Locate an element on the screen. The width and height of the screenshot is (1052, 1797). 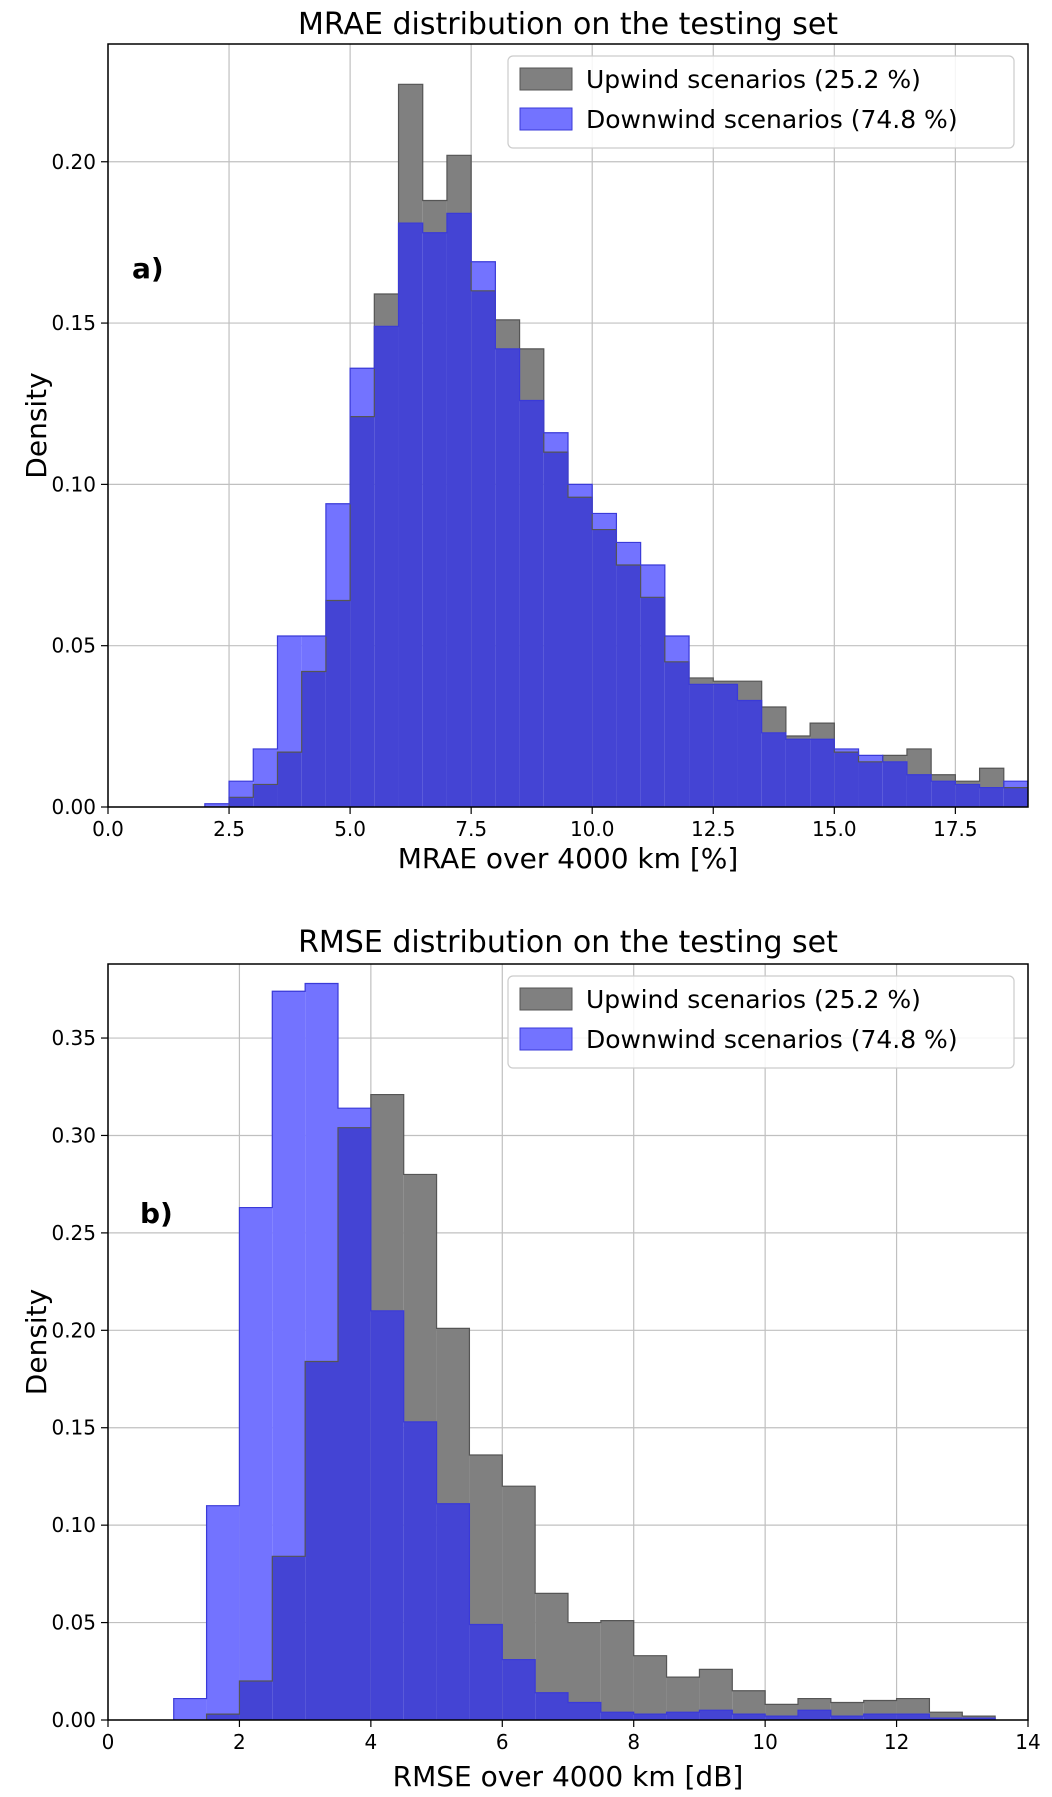
x-tick-label: 4 is located at coordinates (370, 1742).